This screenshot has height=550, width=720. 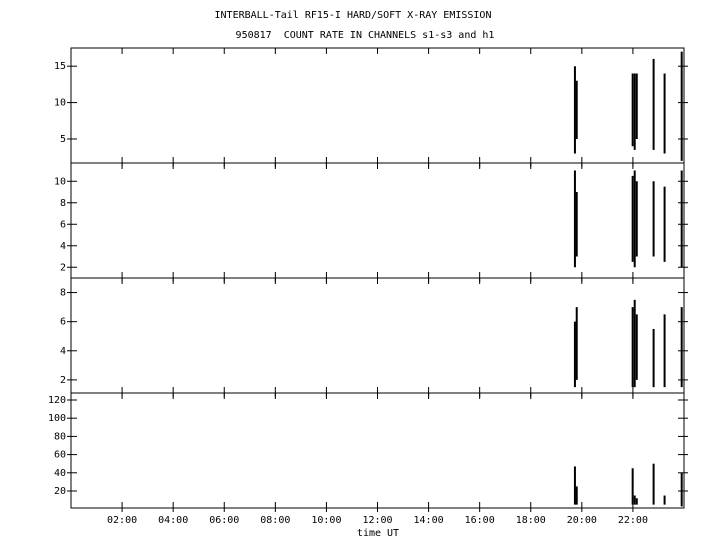 What do you see at coordinates (60, 491) in the screenshot?
I see `y-tick-label: 20` at bounding box center [60, 491].